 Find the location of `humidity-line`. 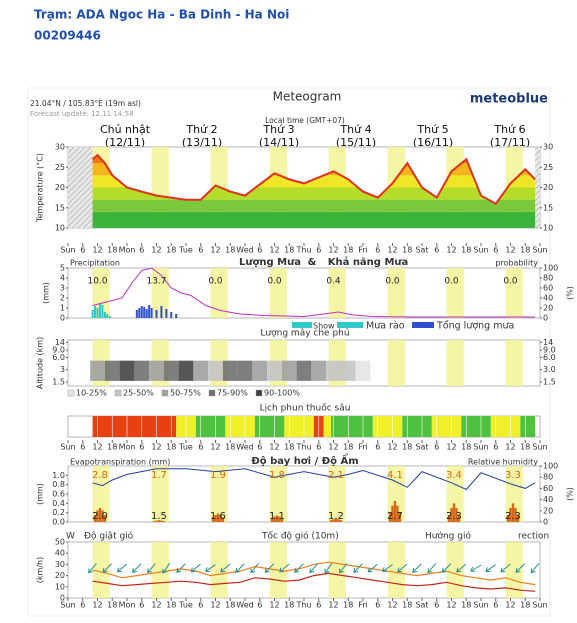

humidity-line is located at coordinates (314, 479).